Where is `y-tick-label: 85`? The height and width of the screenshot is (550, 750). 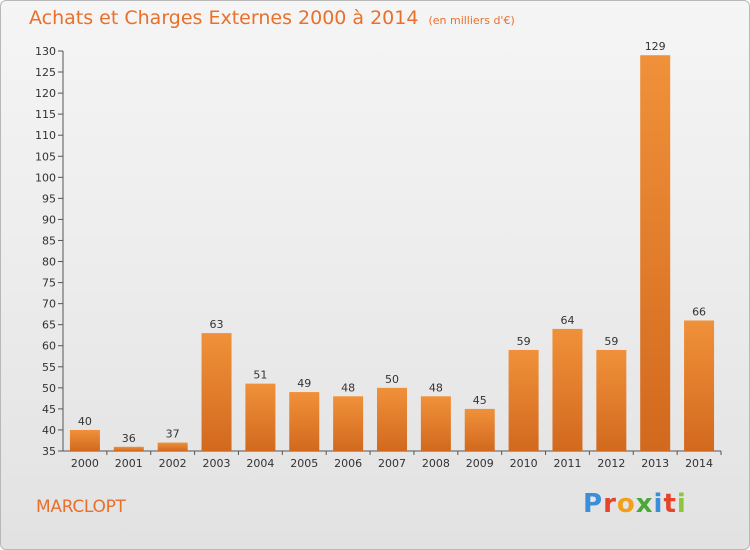
y-tick-label: 85 is located at coordinates (49, 240).